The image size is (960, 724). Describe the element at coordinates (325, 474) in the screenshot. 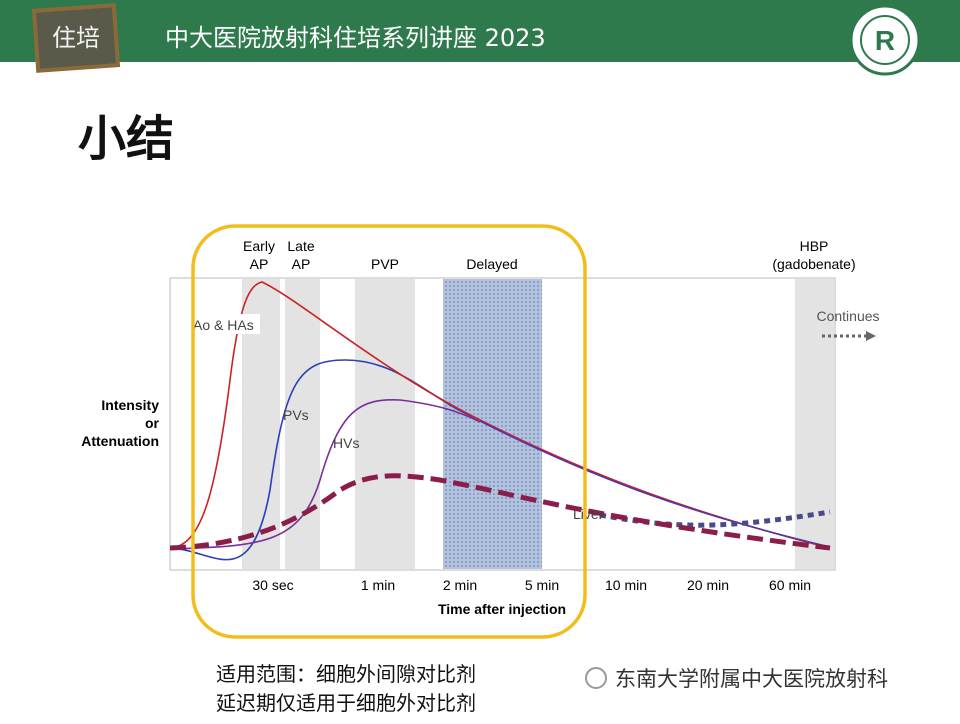

I see `curve-hv` at that location.